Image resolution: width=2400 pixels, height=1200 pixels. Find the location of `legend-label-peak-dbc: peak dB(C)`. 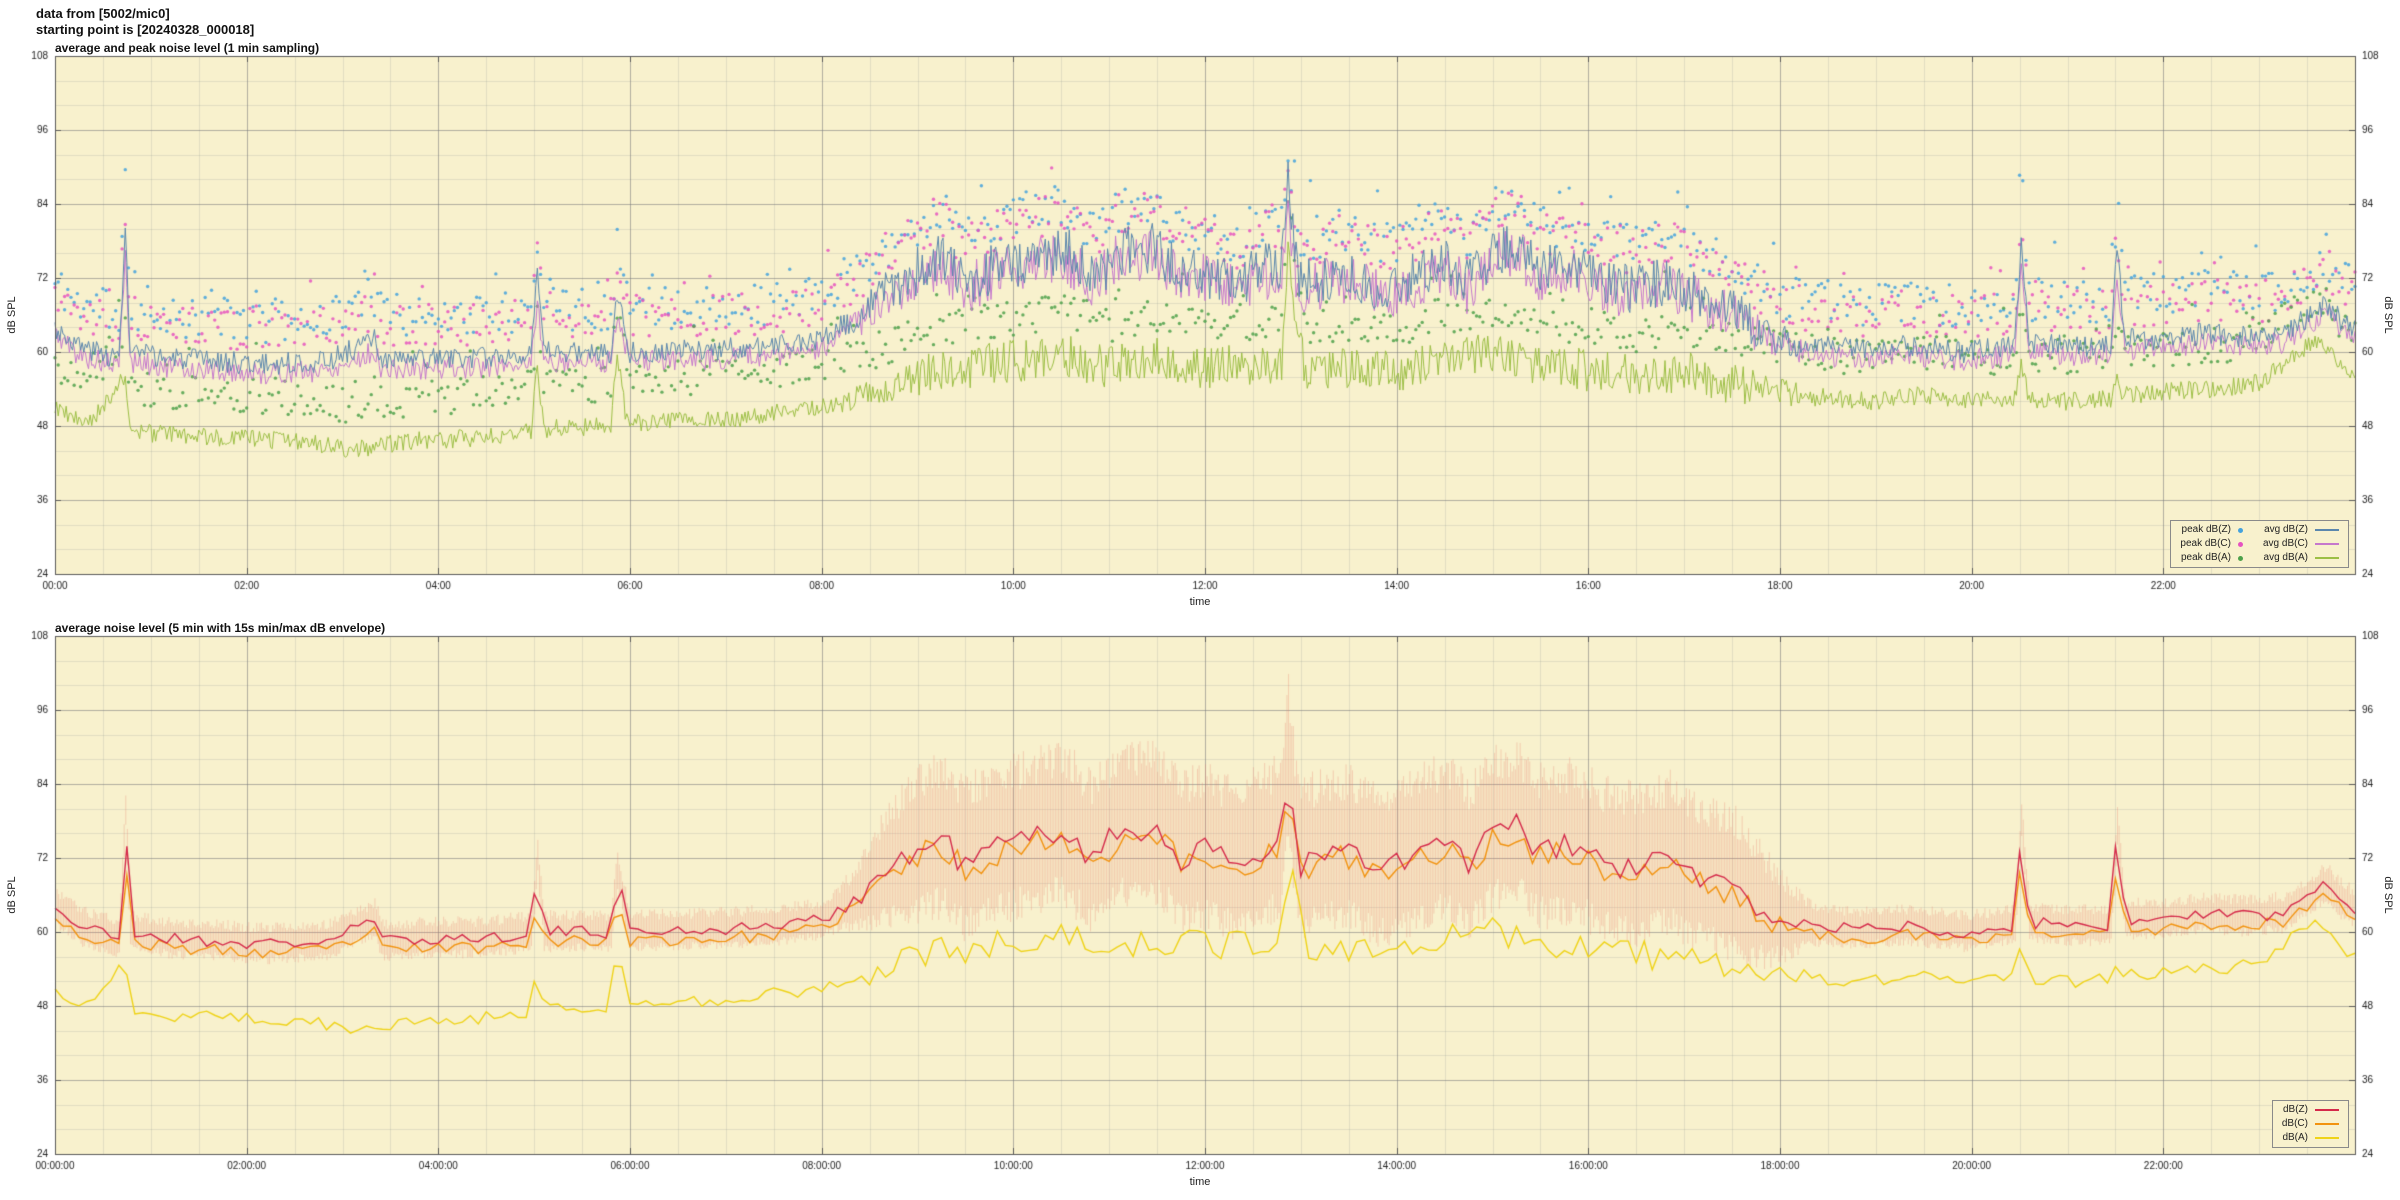

legend-label-peak-dbc: peak dB(C) is located at coordinates (2205, 543).